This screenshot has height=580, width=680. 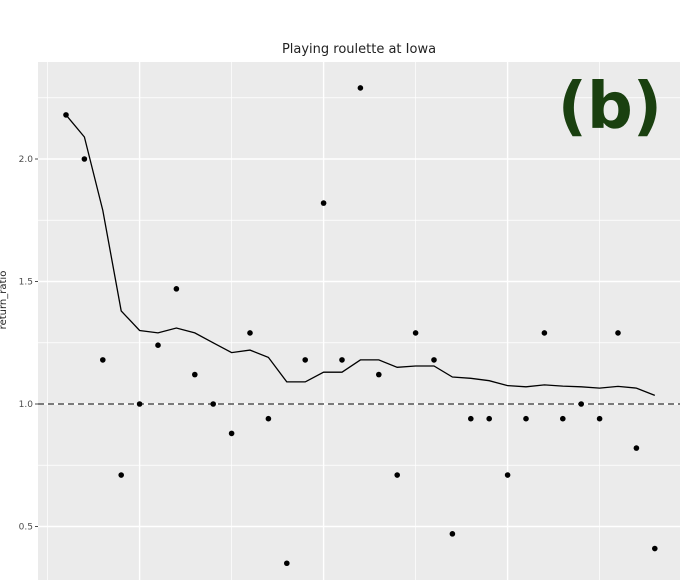 I want to click on y-tick-label: 2.0, so click(x=26, y=160).